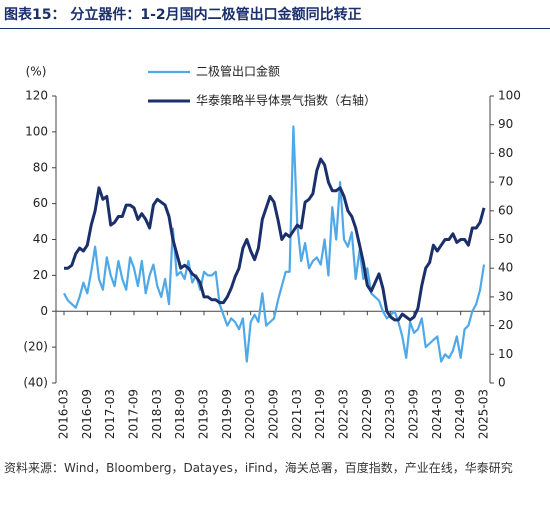 The image size is (550, 506). What do you see at coordinates (275, 28) in the screenshot?
I see `title-rule` at bounding box center [275, 28].